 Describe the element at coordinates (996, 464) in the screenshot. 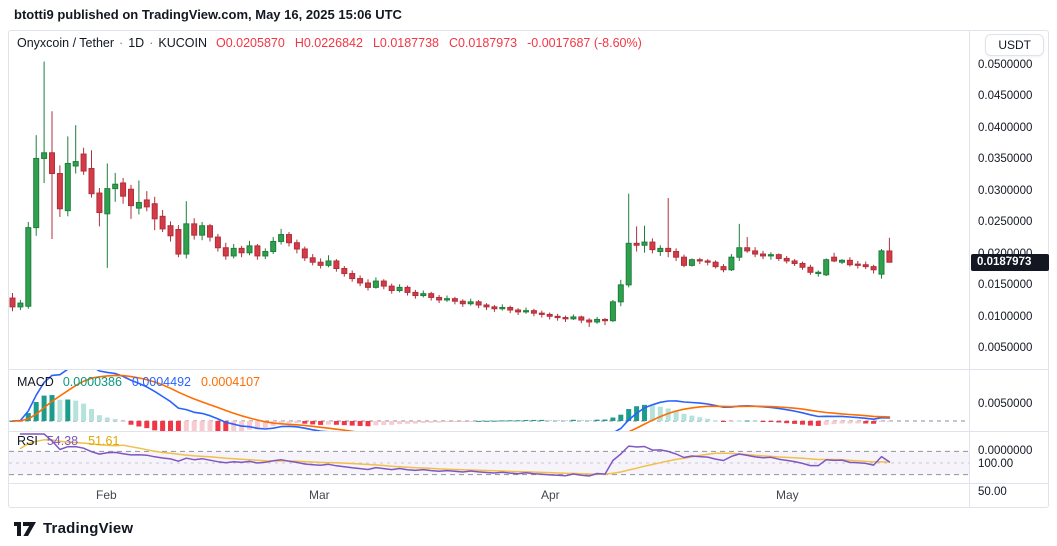

I see `rsi-tick: 100.00` at that location.